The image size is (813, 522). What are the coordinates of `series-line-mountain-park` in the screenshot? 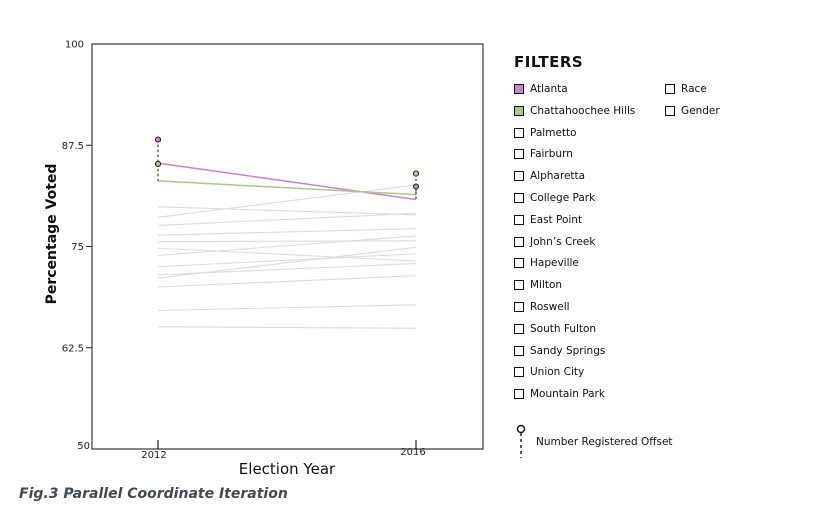 It's located at (287, 327).